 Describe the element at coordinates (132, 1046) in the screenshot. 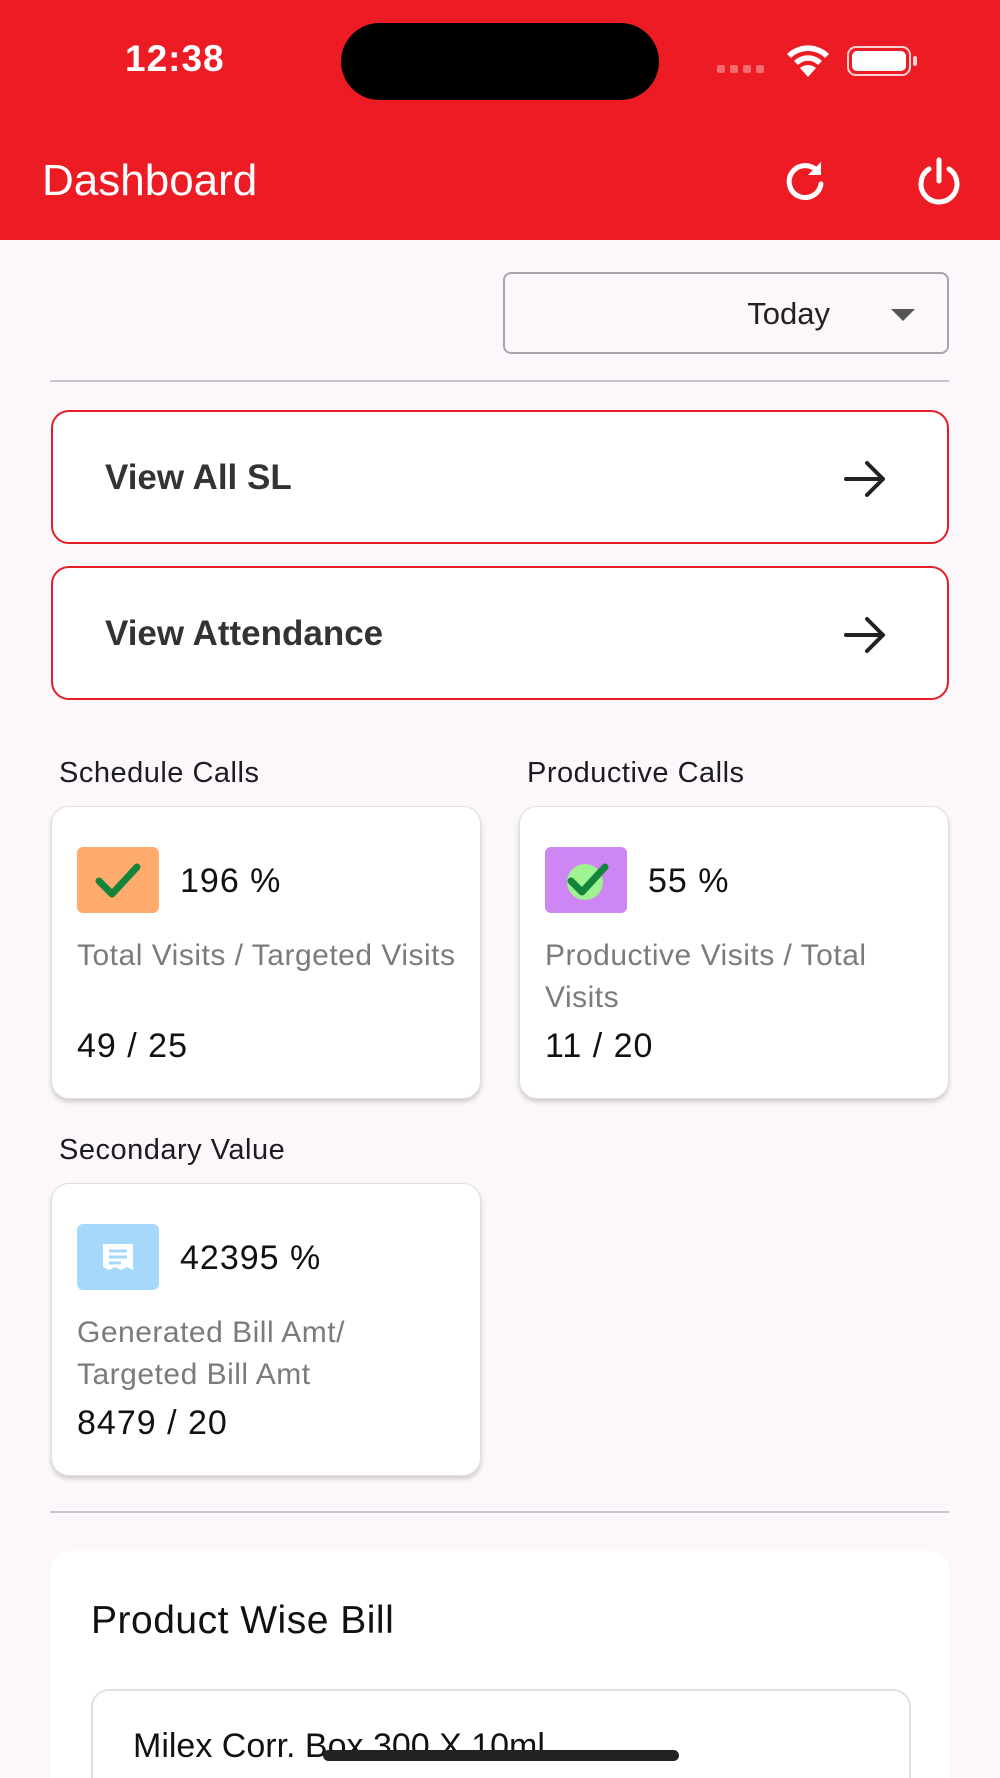

I see `schedule-calls-ratio: 49 / 25` at that location.